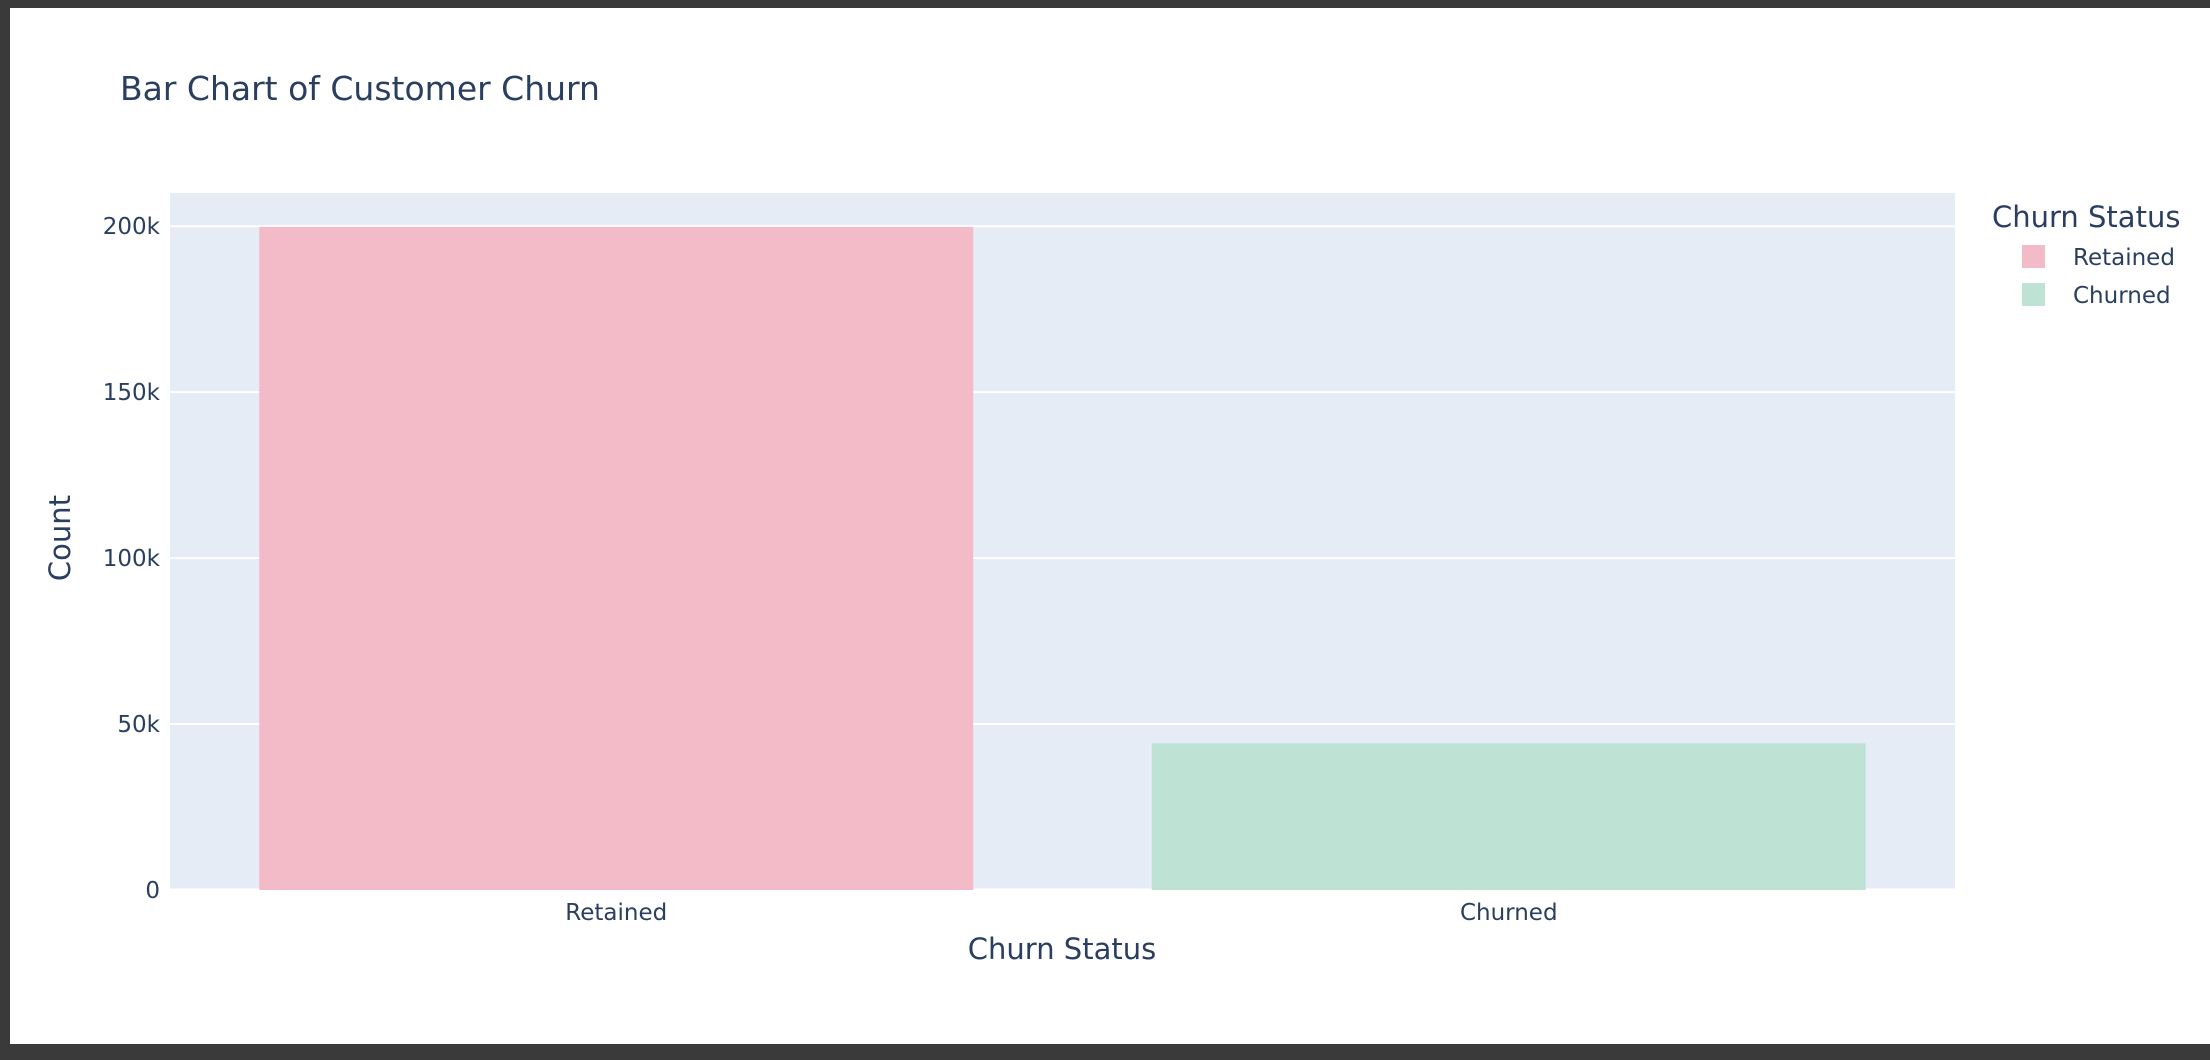 This screenshot has height=1060, width=2210. I want to click on y-axis-ticks: 0 50k 100k 150k 200k, so click(132, 559).